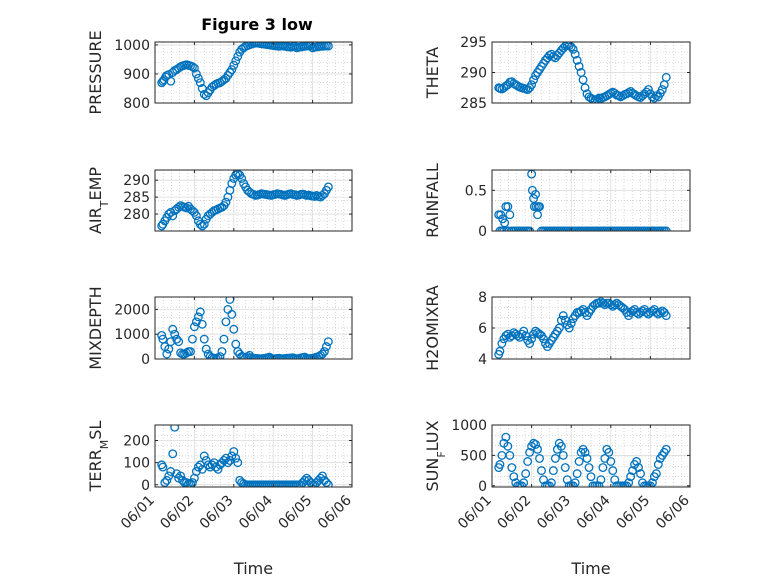 Image resolution: width=778 pixels, height=583 pixels. I want to click on y-tick-label: 290, so click(136, 181).